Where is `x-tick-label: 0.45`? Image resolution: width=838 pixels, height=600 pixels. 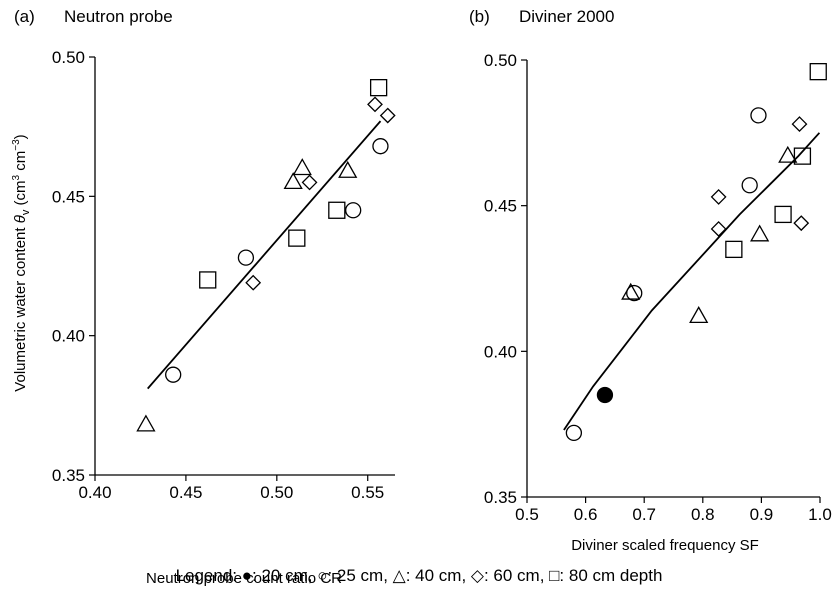
x-tick-label: 0.45 is located at coordinates (185, 492).